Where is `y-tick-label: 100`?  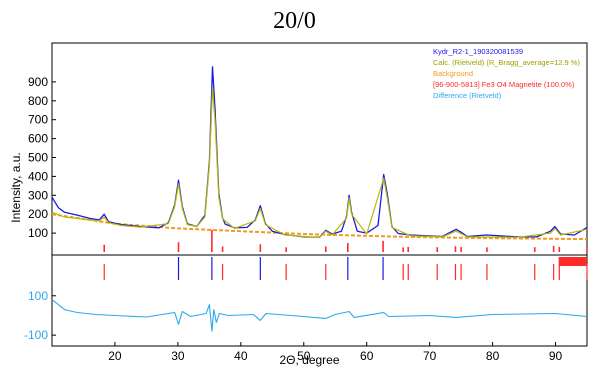
y-tick-label: 100 is located at coordinates (38, 233).